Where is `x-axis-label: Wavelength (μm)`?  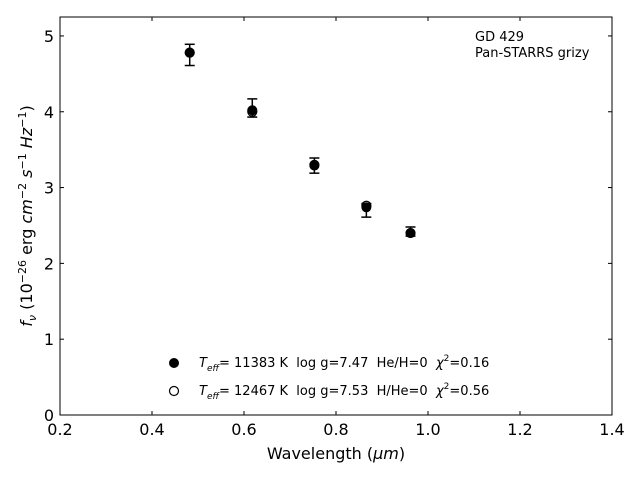 x-axis-label: Wavelength (μm) is located at coordinates (336, 453).